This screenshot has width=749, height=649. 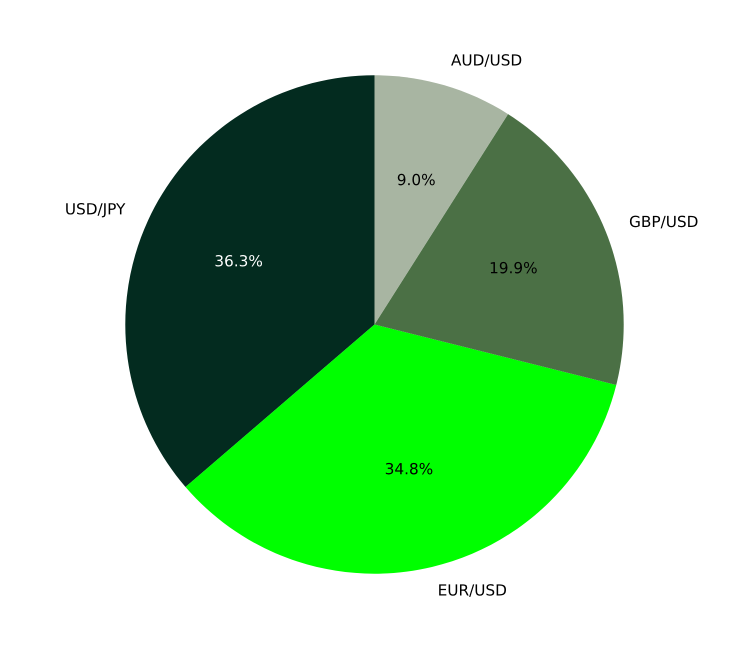 What do you see at coordinates (664, 222) in the screenshot?
I see `slice-label: GBP/USD` at bounding box center [664, 222].